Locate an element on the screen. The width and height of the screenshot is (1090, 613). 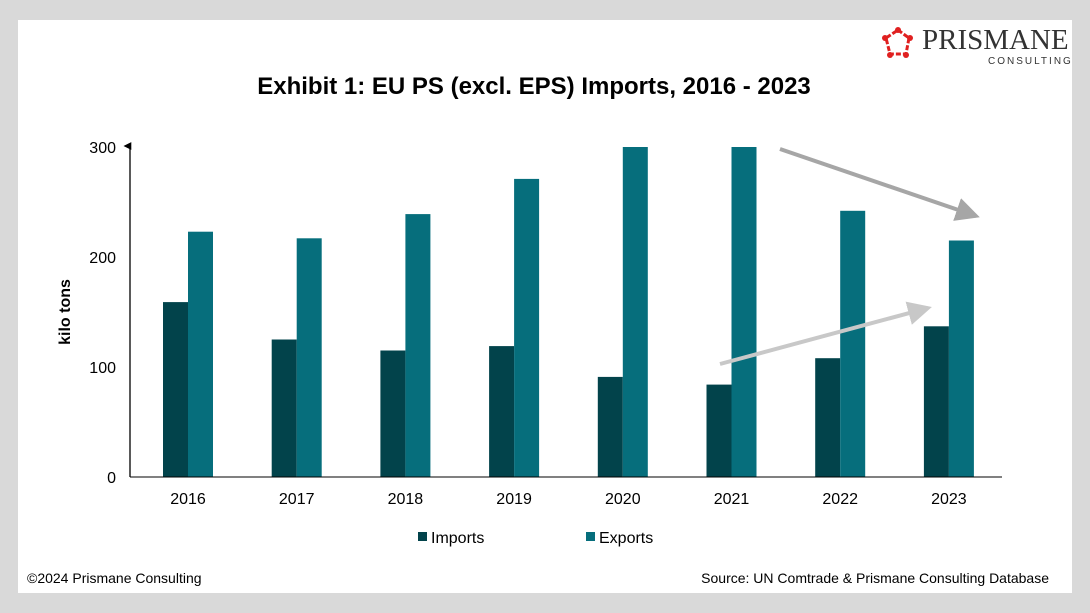
y-tick-label: 300 is located at coordinates (102, 148).